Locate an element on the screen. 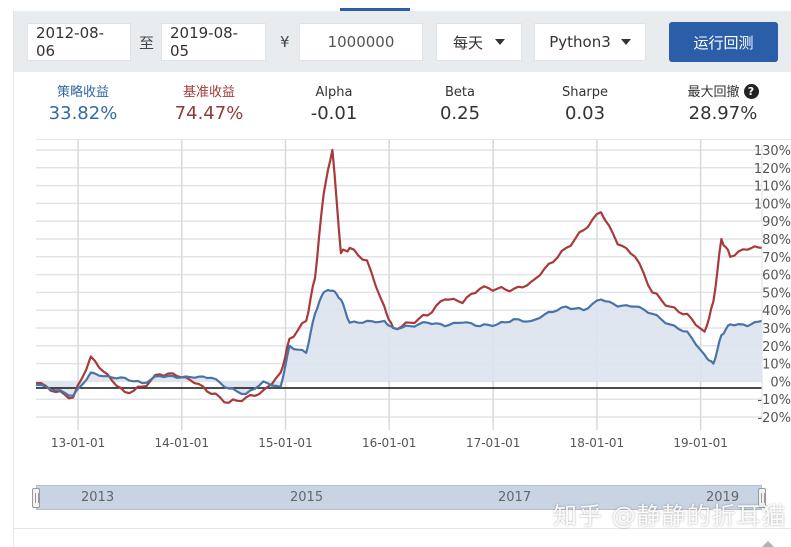 The image size is (791, 547). stat-value: 74.47% is located at coordinates (209, 113).